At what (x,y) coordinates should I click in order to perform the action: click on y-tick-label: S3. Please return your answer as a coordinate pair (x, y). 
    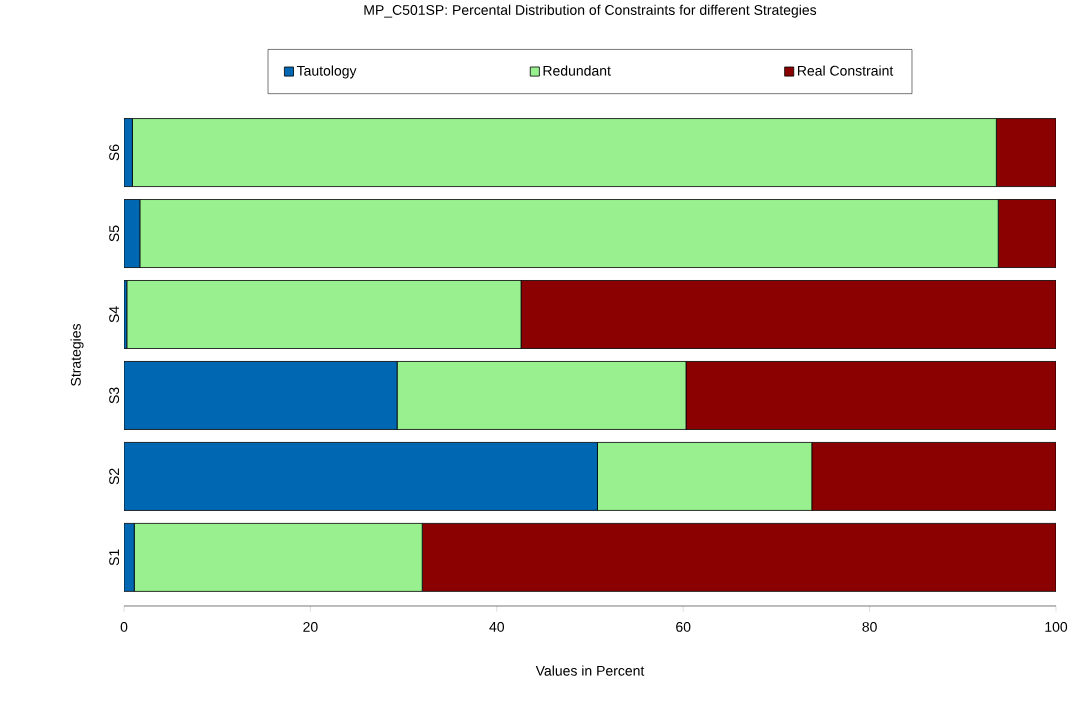
    Looking at the image, I should click on (114, 395).